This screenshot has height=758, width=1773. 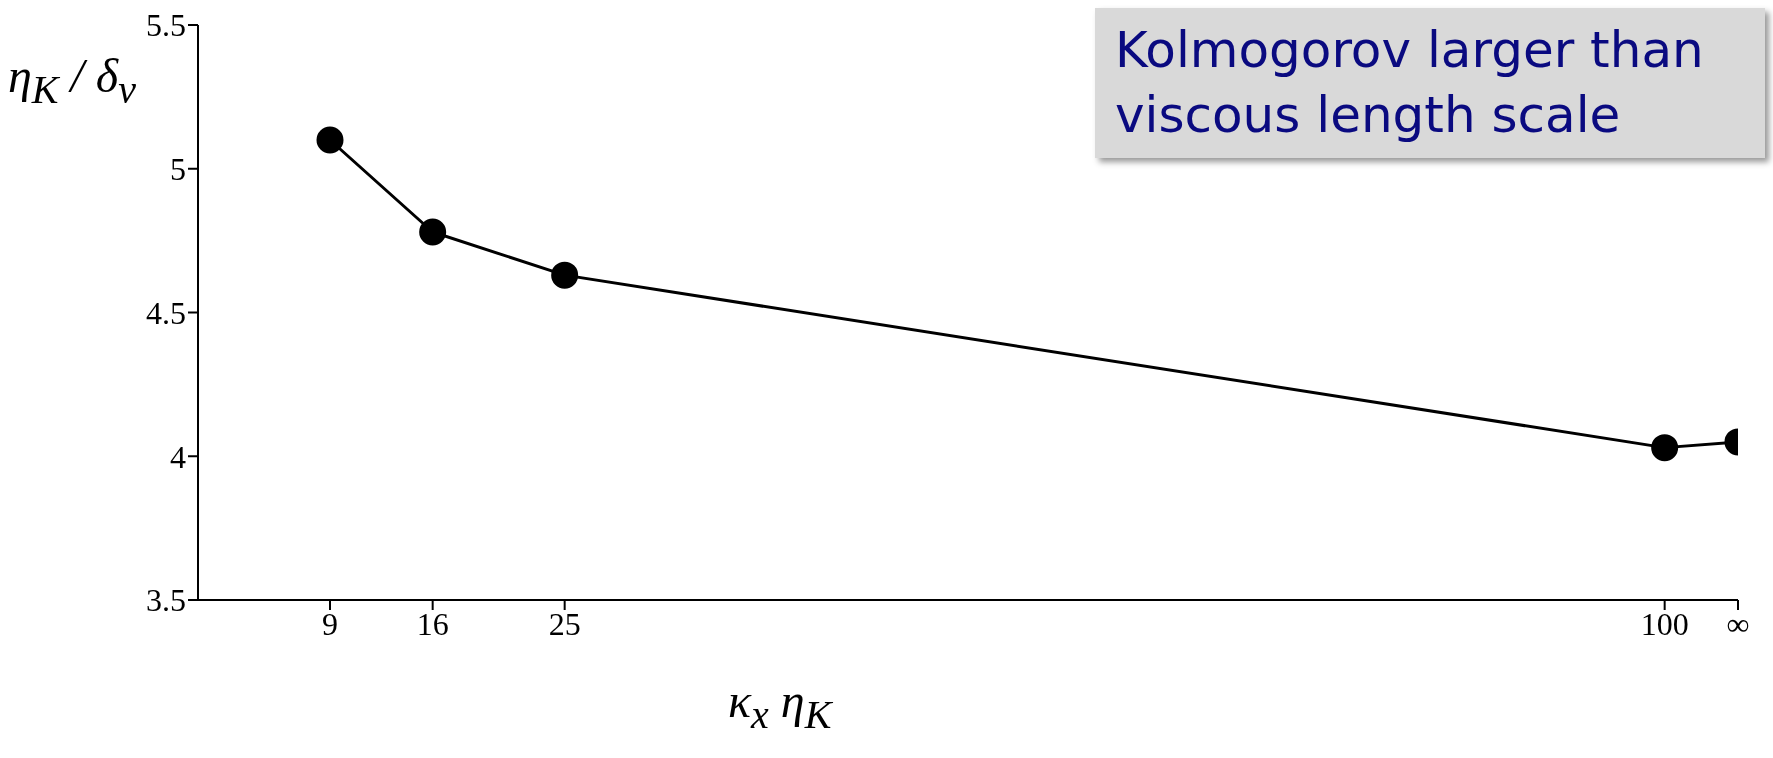 I want to click on x-tick-label: 9, so click(x=330, y=623).